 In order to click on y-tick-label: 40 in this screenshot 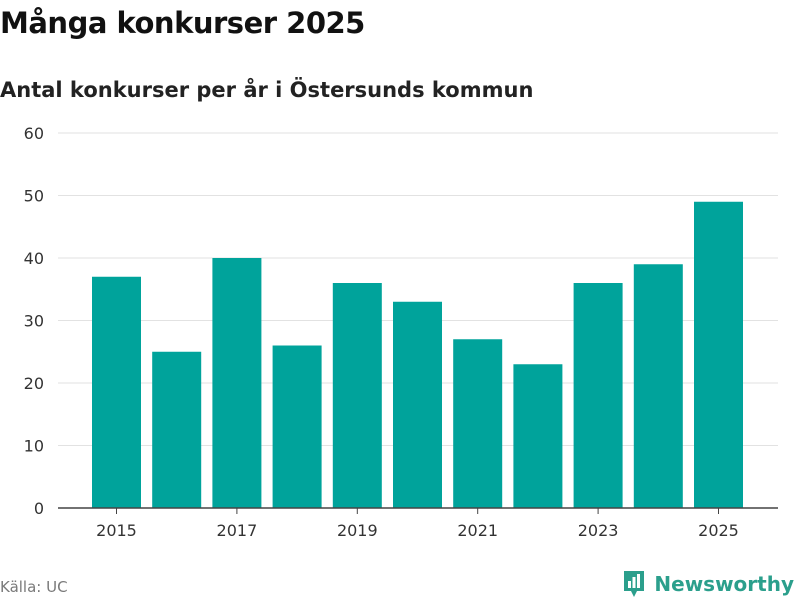, I will do `click(34, 258)`.